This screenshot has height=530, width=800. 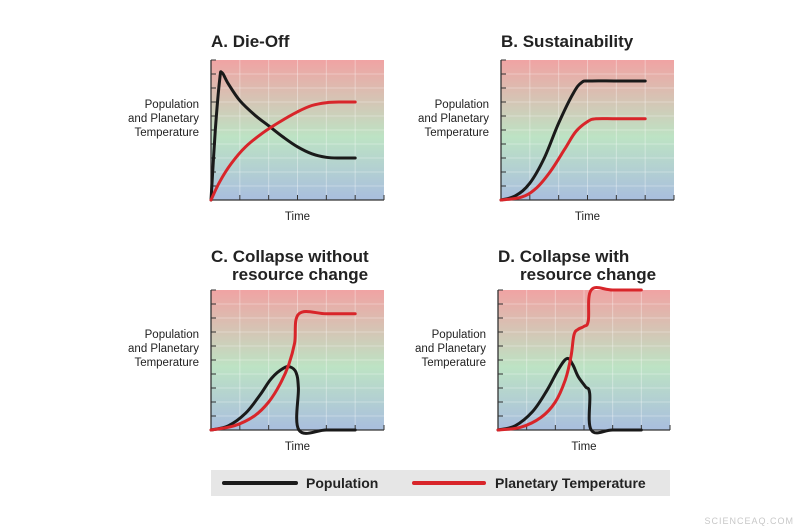 I want to click on legend-temperature-label: Planetary Temperature, so click(x=570, y=483).